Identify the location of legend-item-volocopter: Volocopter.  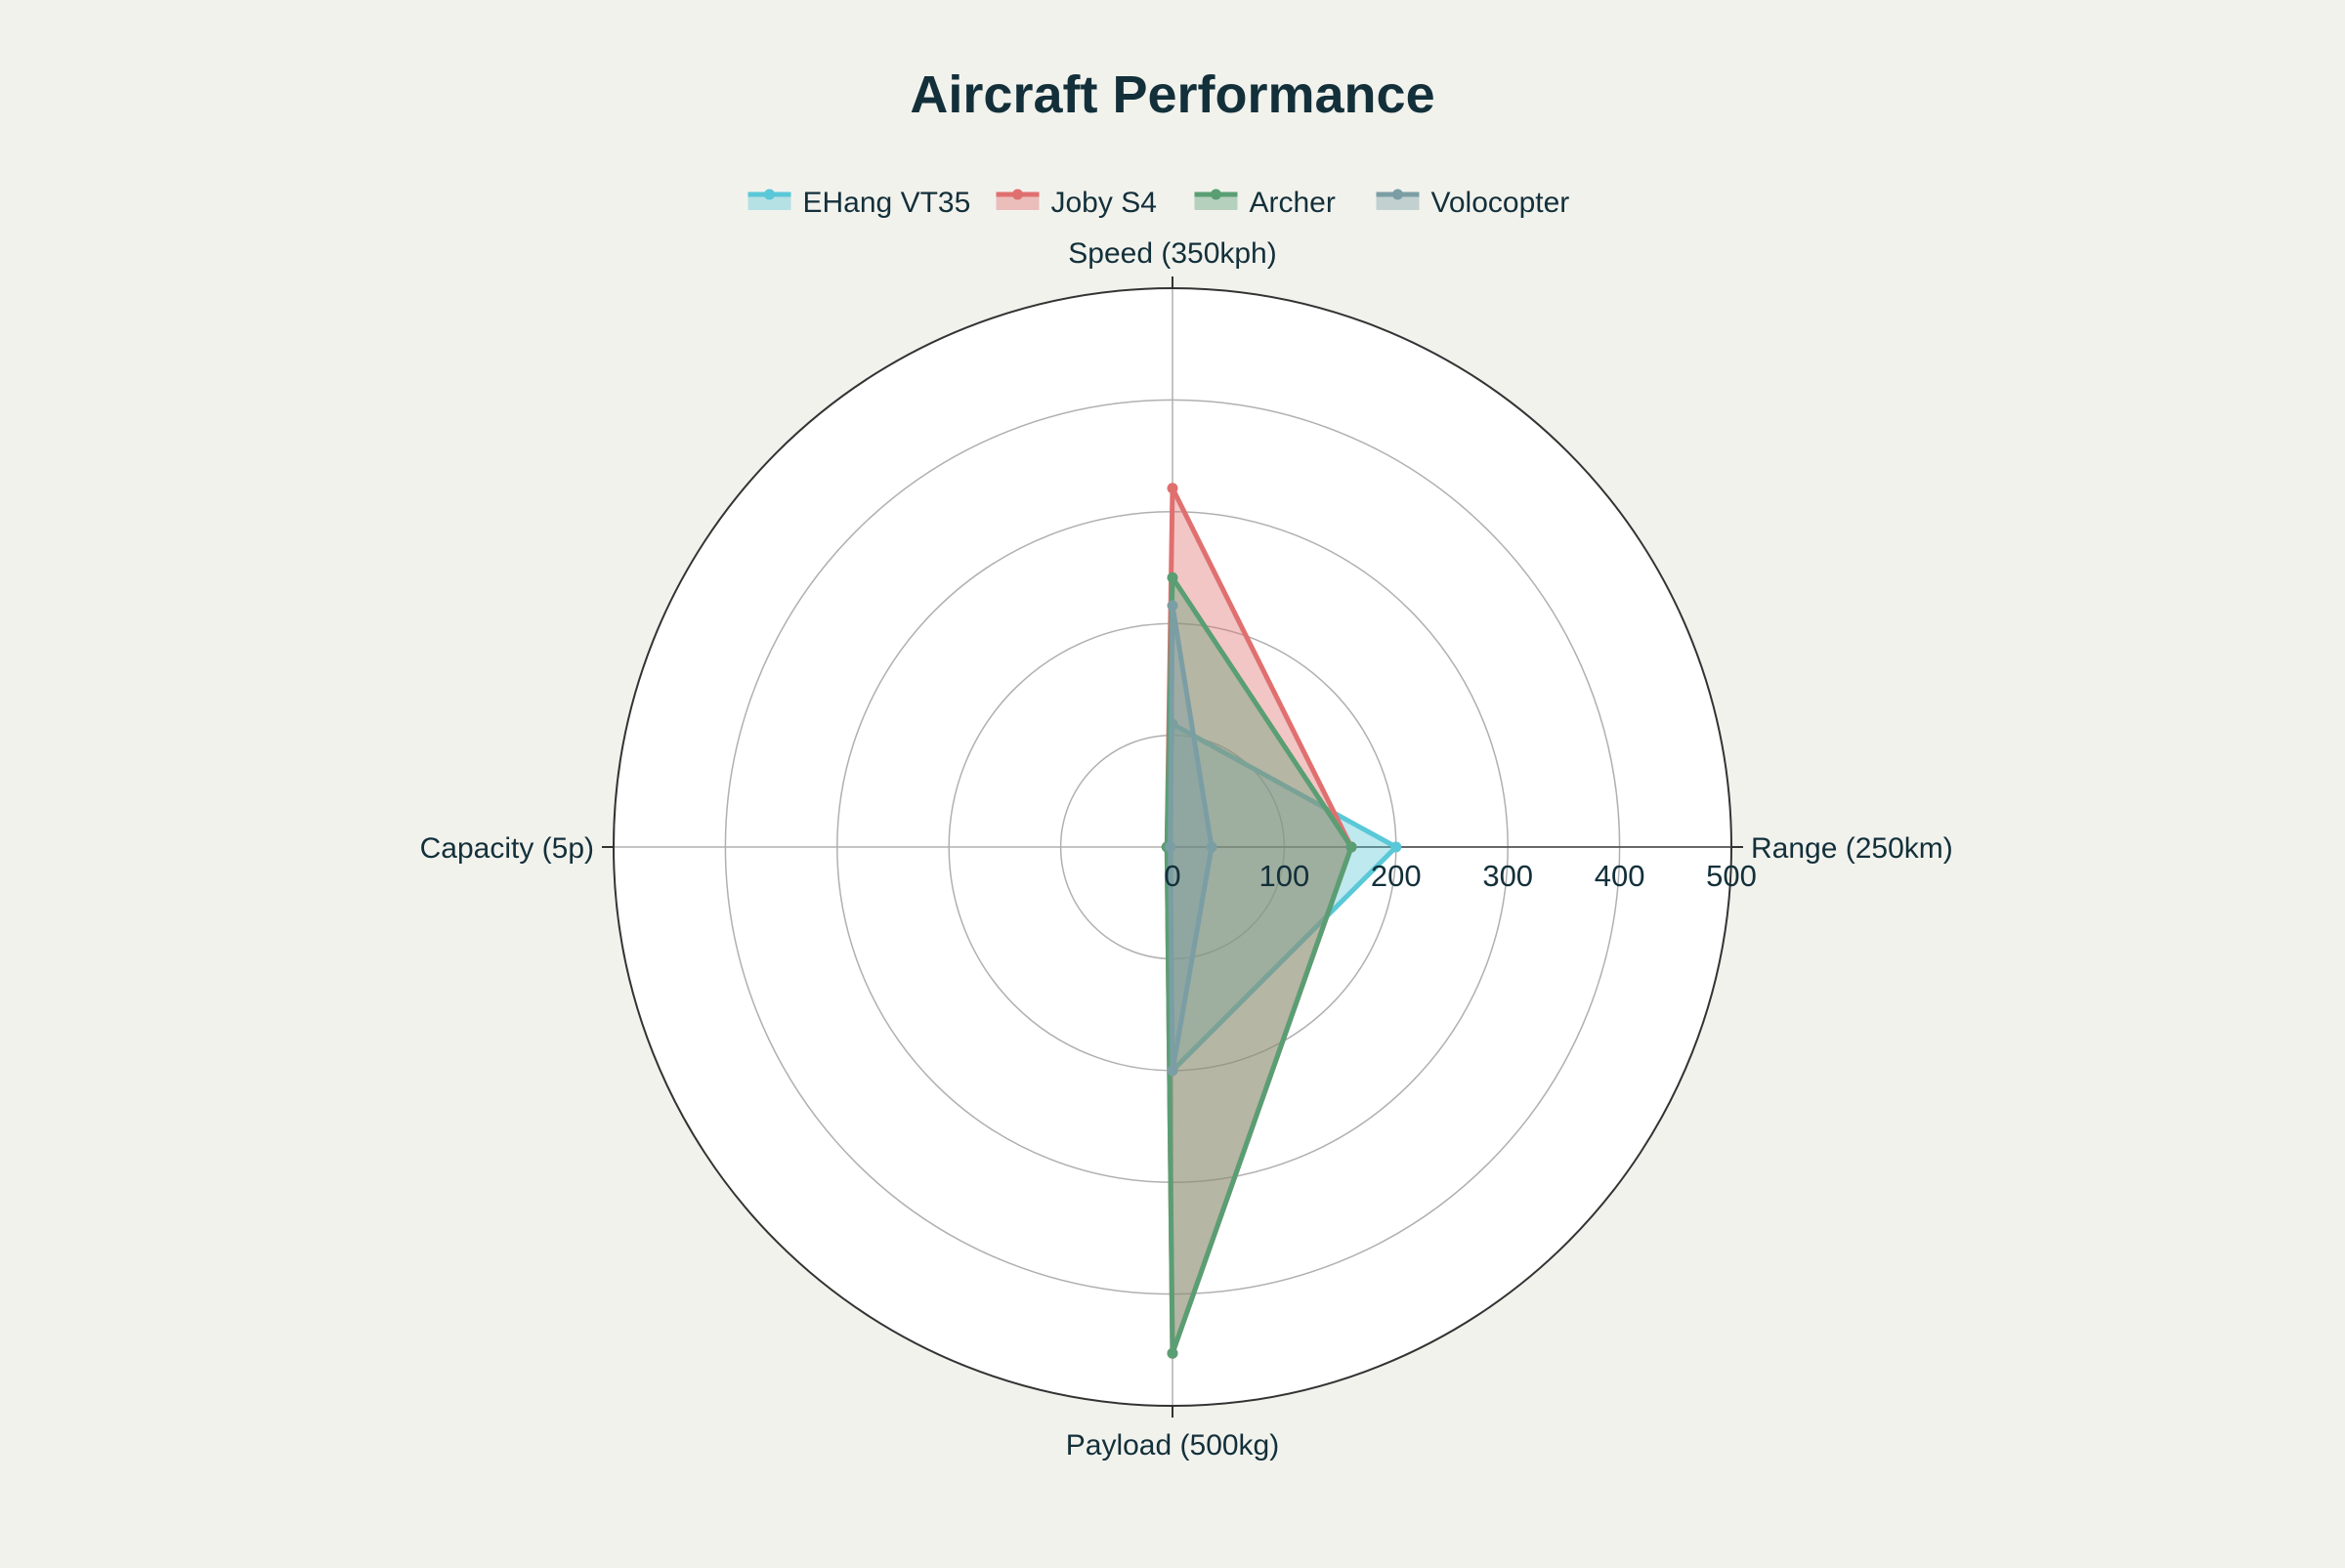
(1473, 203).